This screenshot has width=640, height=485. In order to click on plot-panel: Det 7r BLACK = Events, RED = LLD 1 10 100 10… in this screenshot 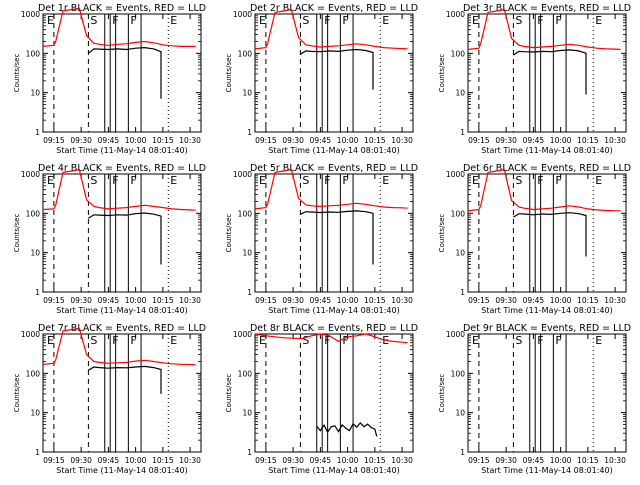, I will do `click(109, 399)`.